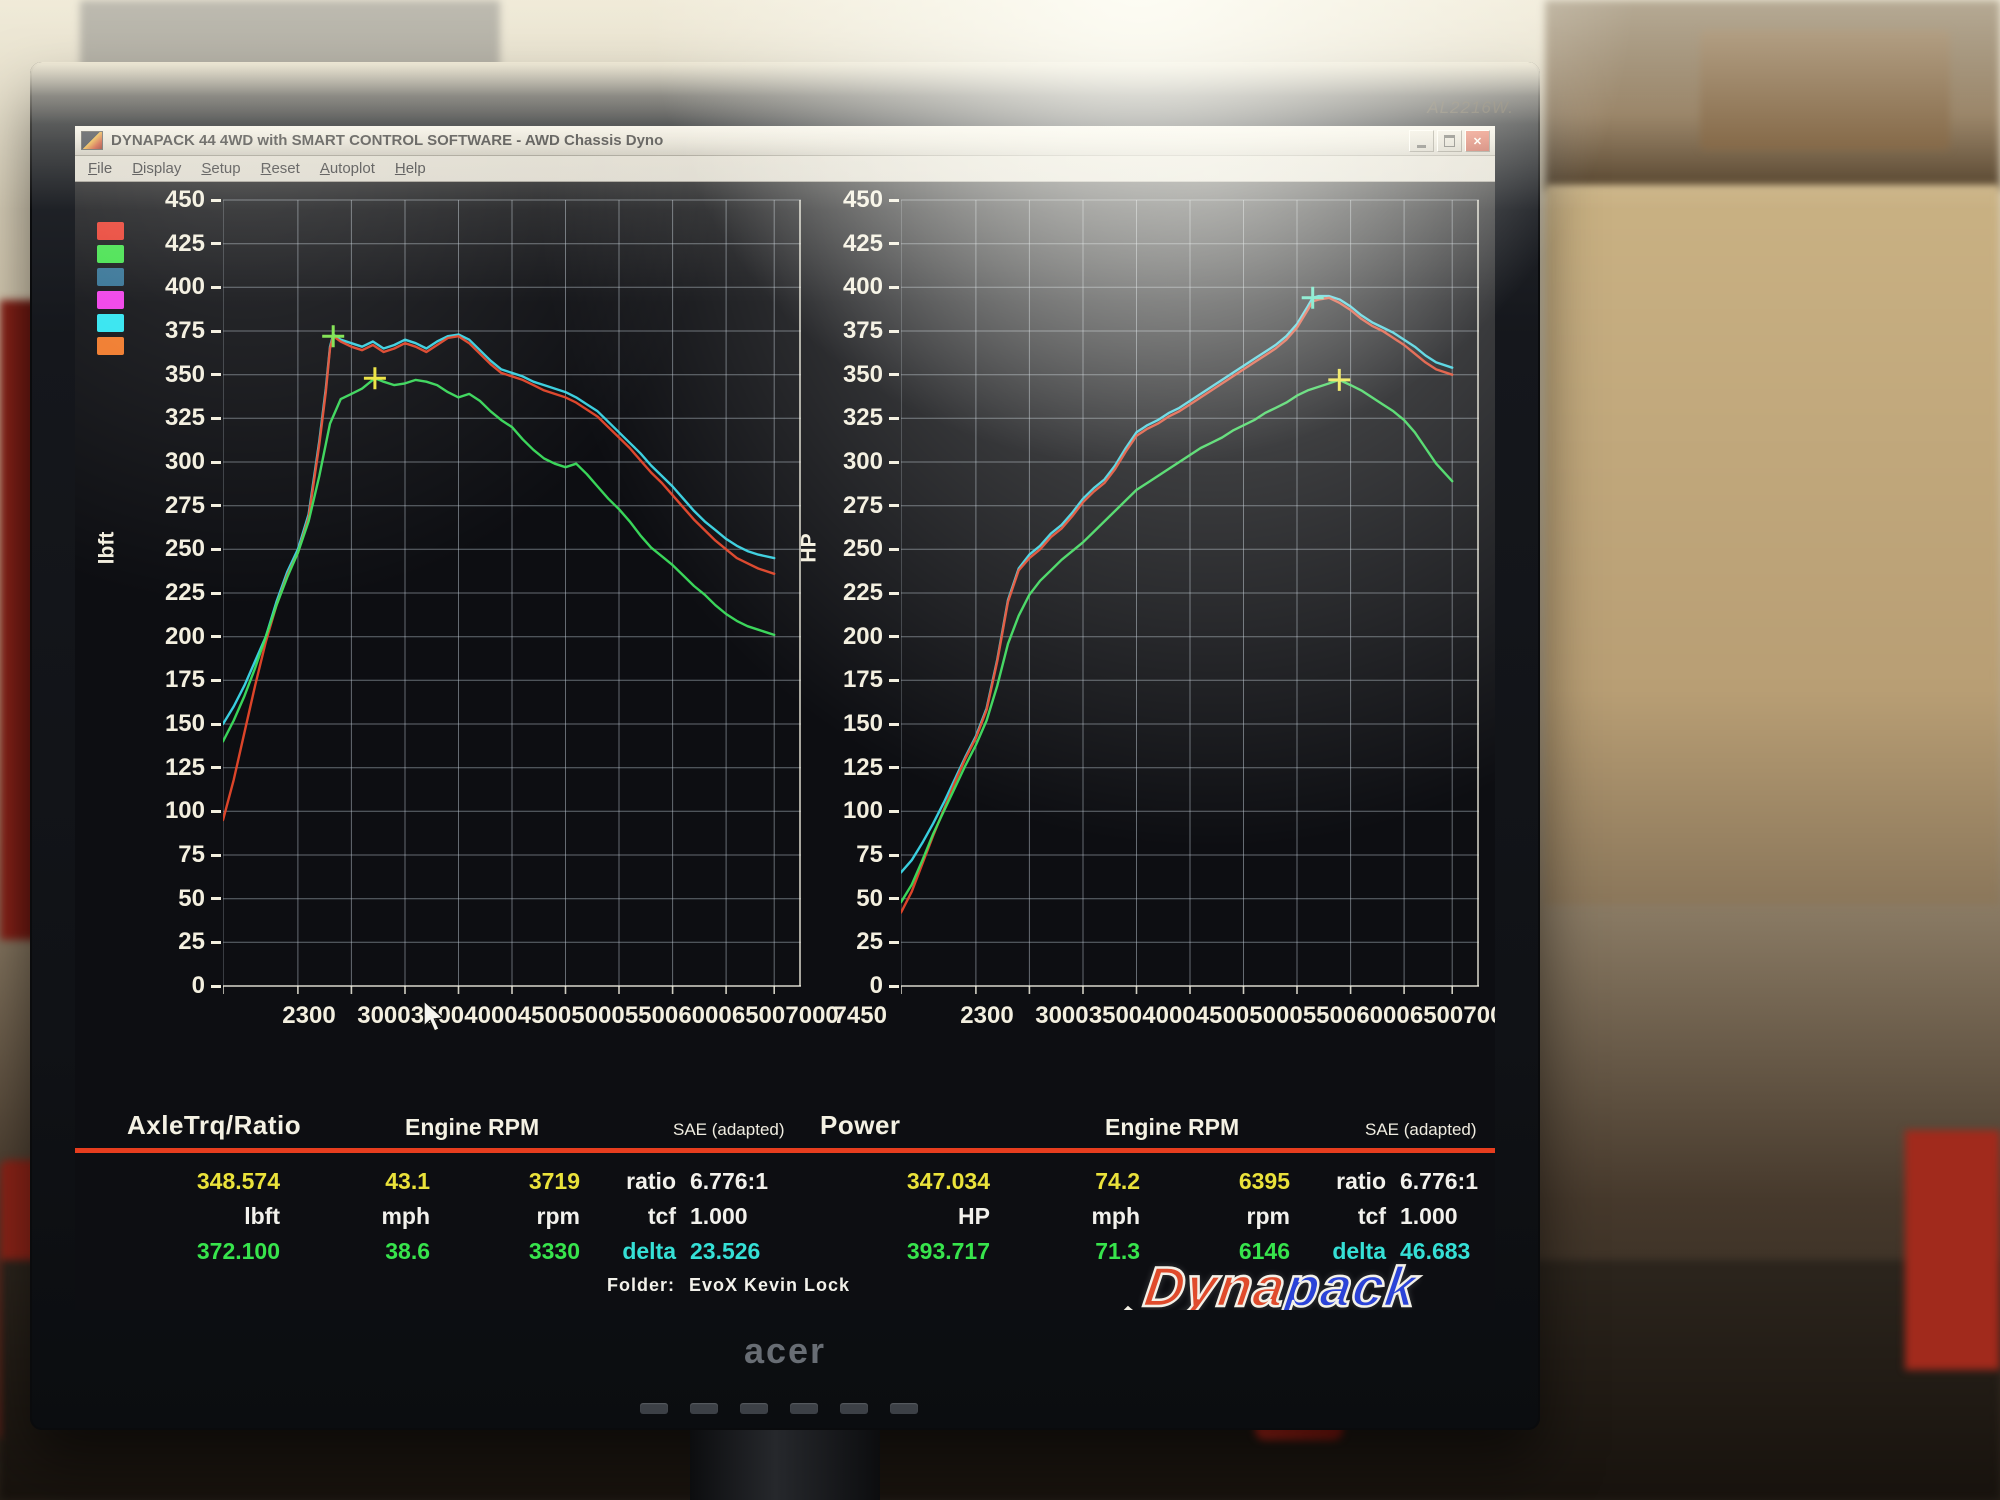  Describe the element at coordinates (1172, 1127) in the screenshot. I see `power-x-axis-title: Engine RPM` at that location.